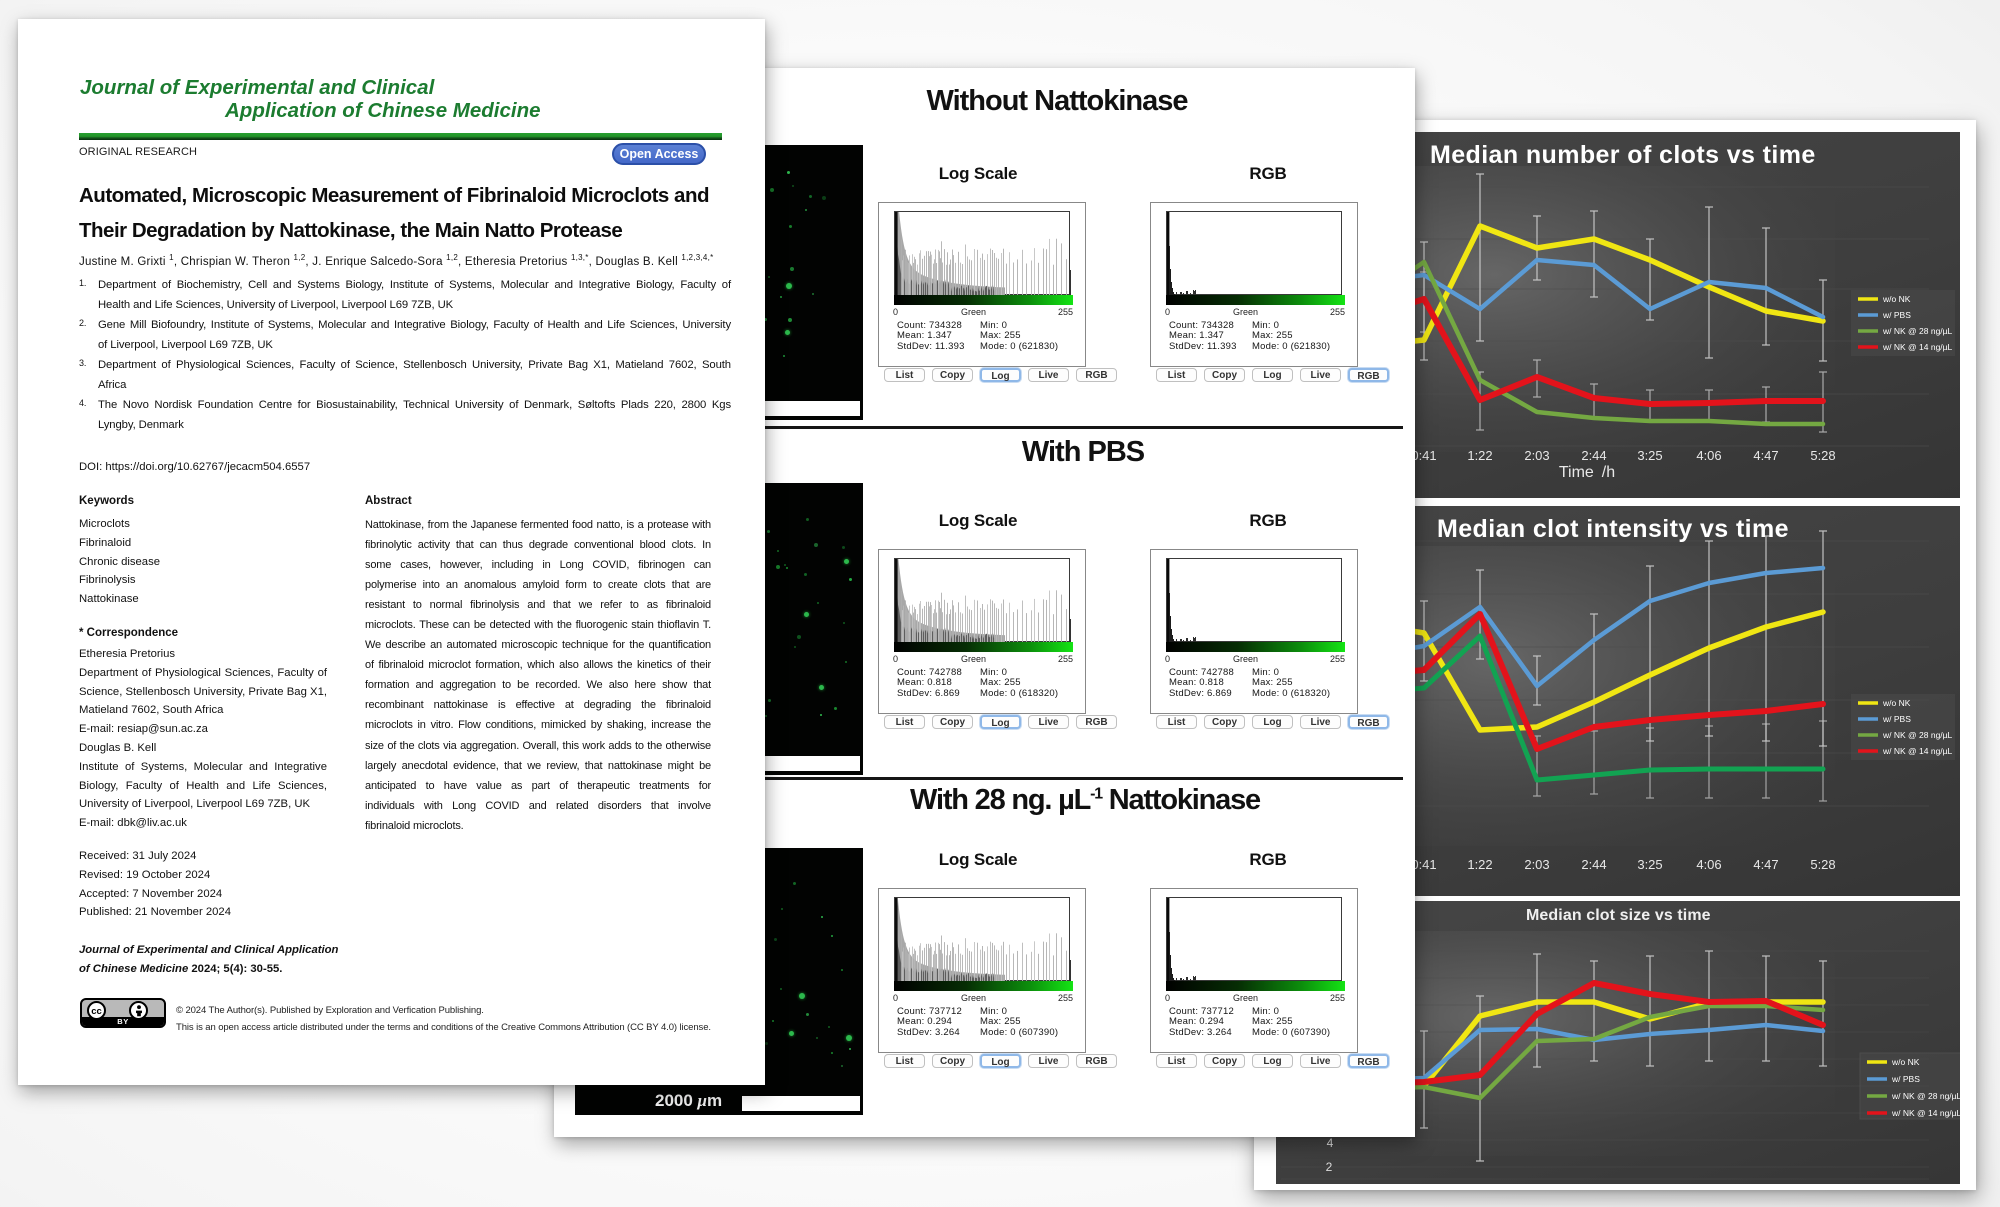  Describe the element at coordinates (1587, 472) in the screenshot. I see `svg-text: Time /h` at that location.